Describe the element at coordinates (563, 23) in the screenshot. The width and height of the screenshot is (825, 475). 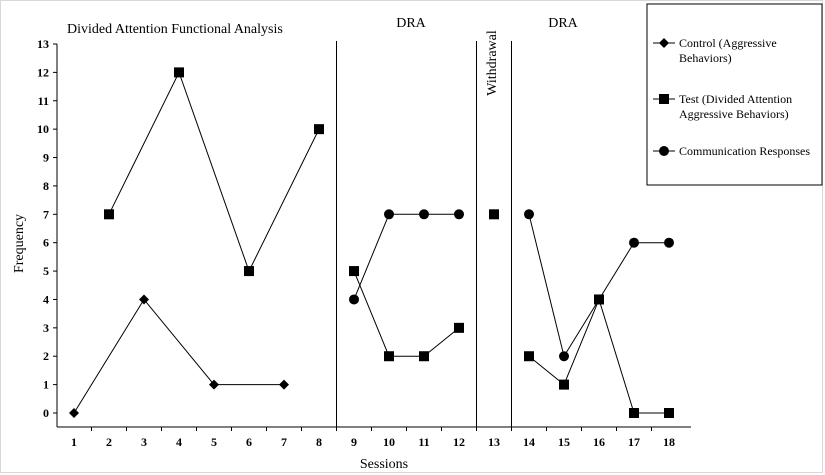
I see `phase-label-dra-2: DRA` at that location.